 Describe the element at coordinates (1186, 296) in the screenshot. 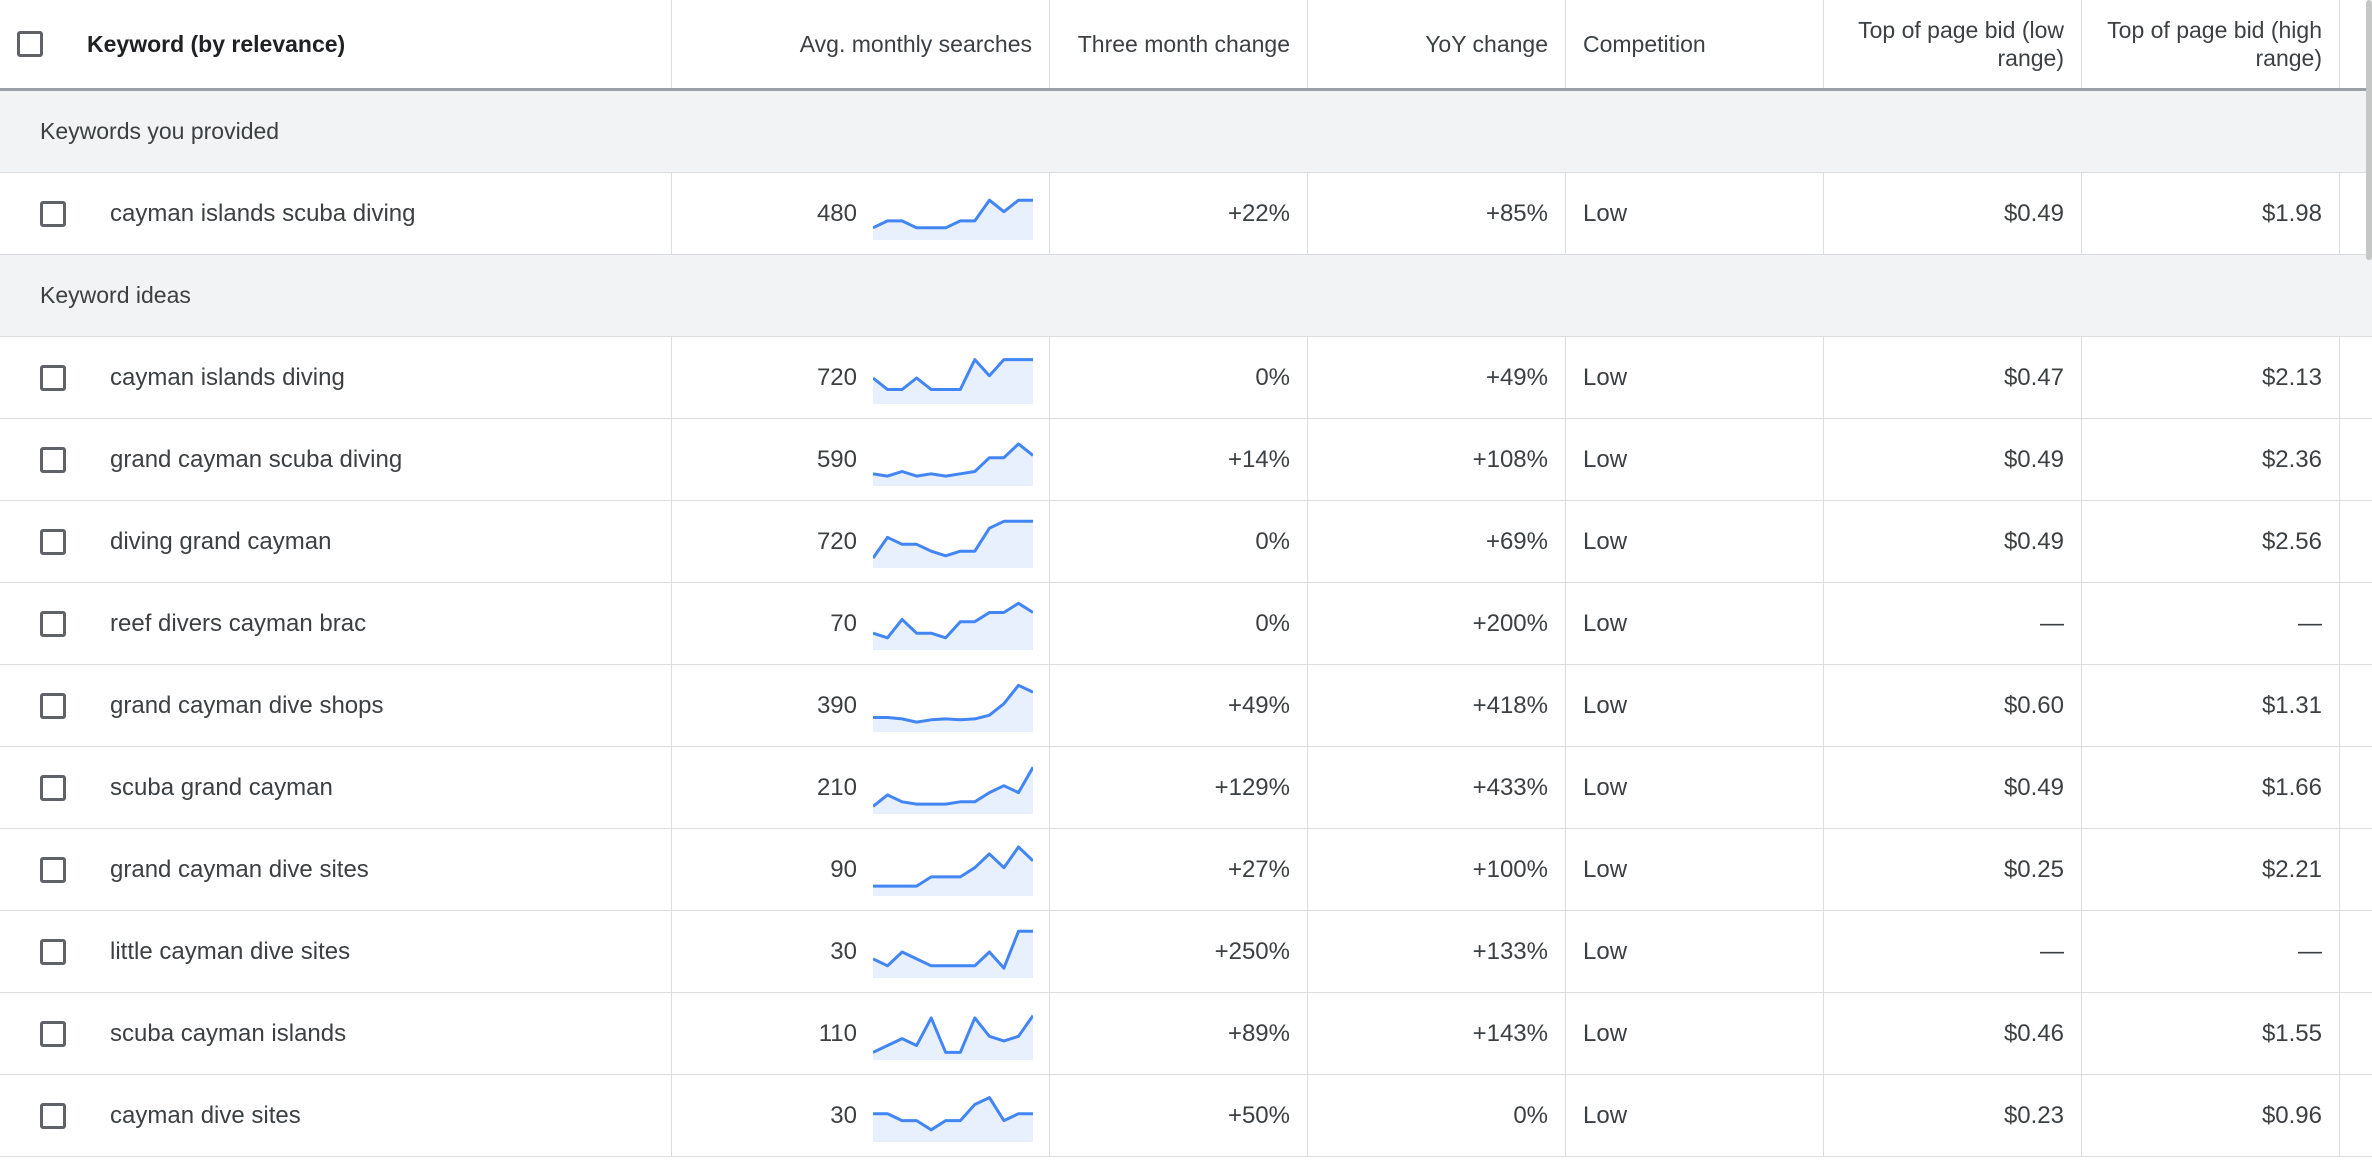

I see `group-header-row: Keyword ideas` at that location.